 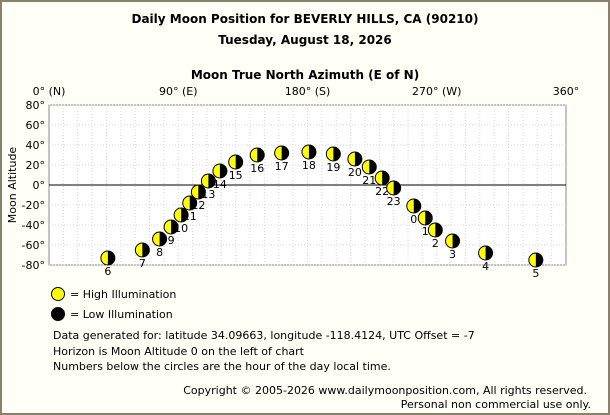 What do you see at coordinates (58, 294) in the screenshot?
I see `legend-high-swatch` at bounding box center [58, 294].